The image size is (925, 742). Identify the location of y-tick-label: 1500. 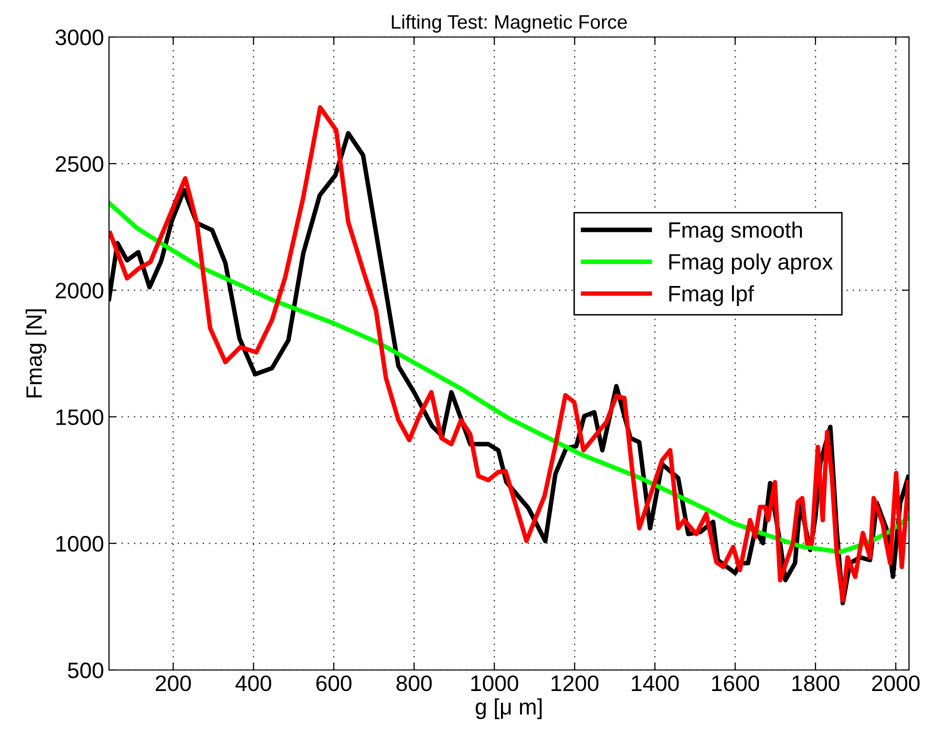
(80, 417).